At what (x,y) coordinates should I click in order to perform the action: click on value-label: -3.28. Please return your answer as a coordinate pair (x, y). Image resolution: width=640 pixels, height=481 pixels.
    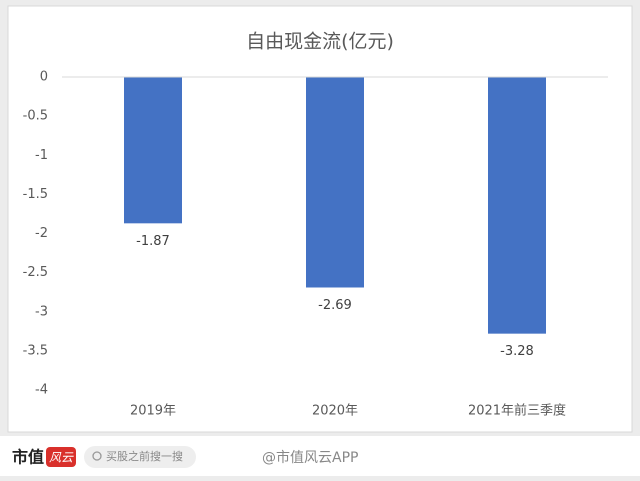
    Looking at the image, I should click on (517, 351).